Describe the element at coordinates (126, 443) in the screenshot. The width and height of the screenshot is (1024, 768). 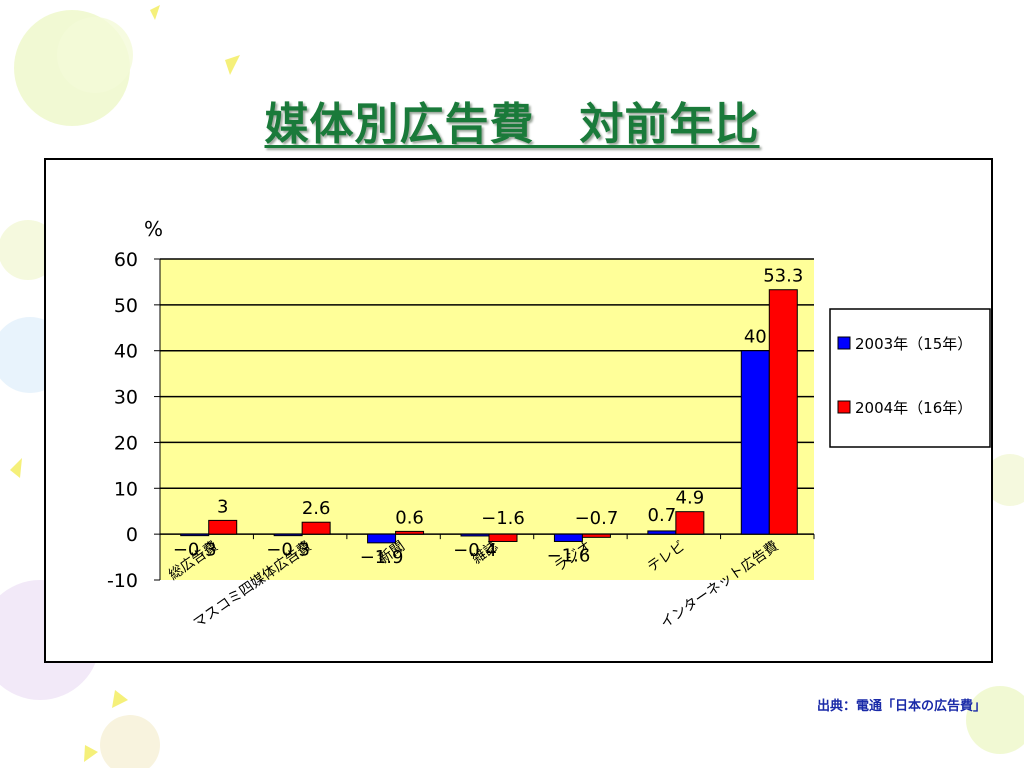
I see `y-tick-label: 20` at that location.